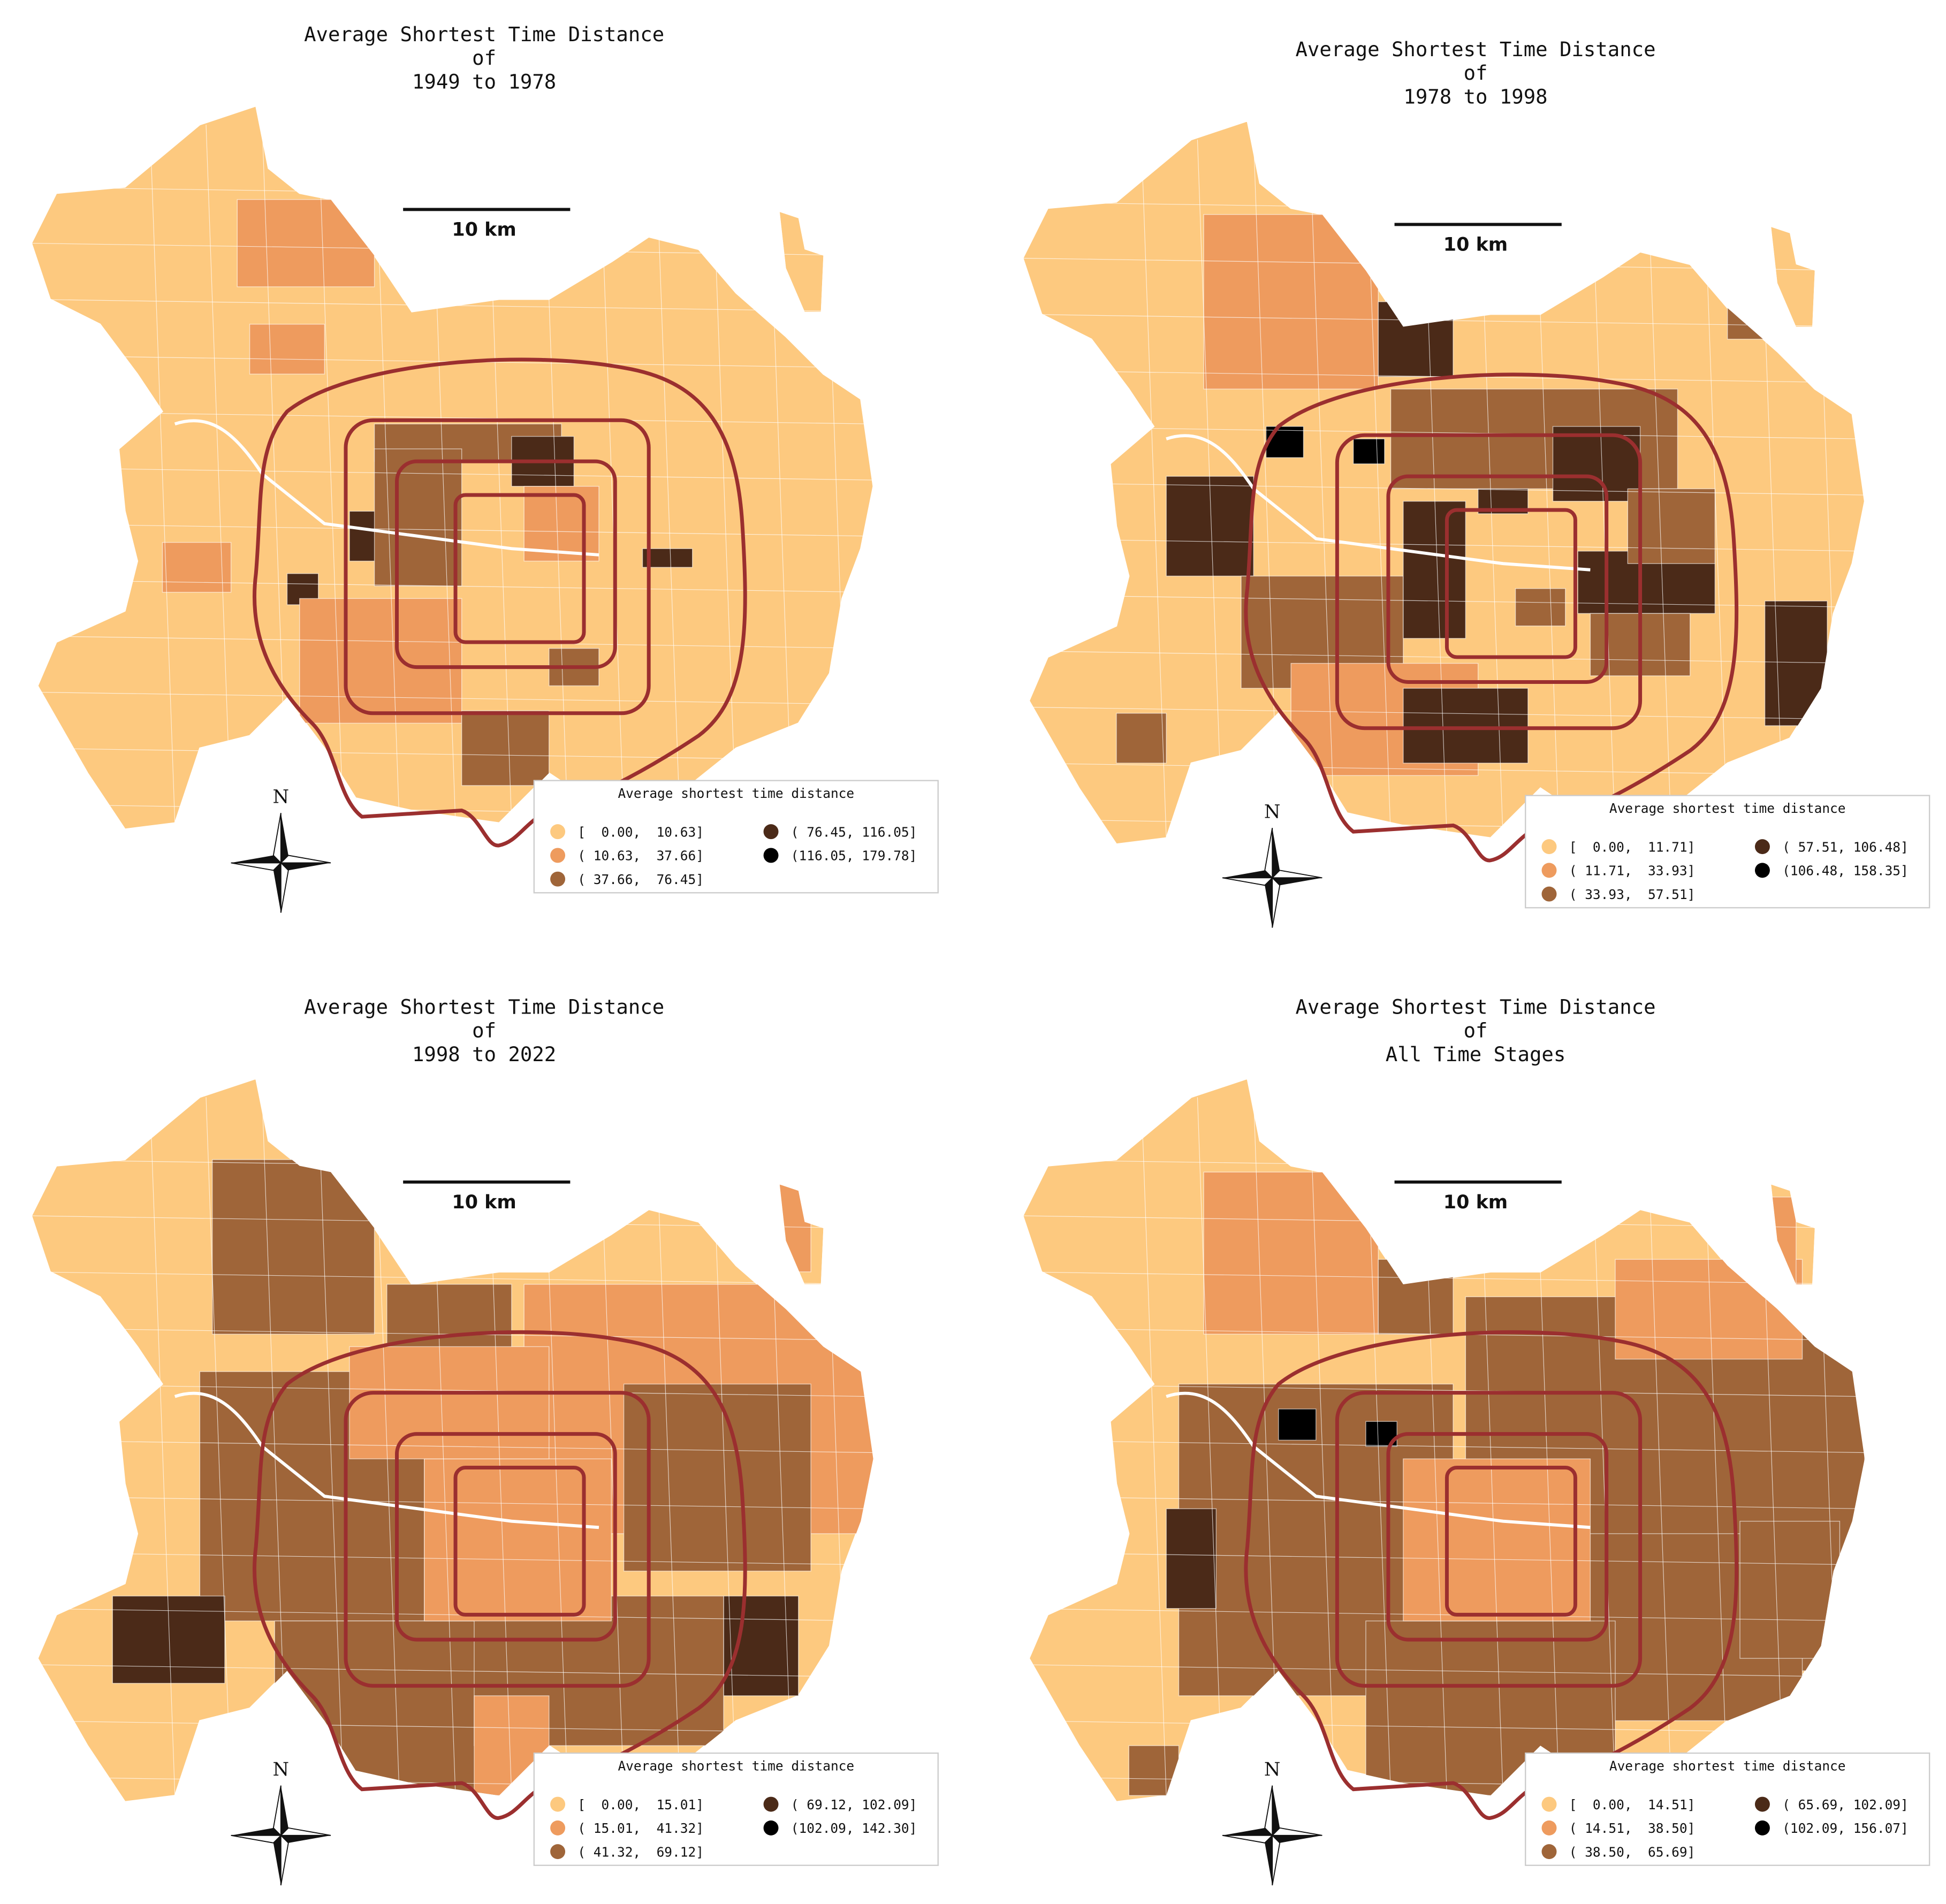 This screenshot has width=1946, height=1904. Describe the element at coordinates (484, 81) in the screenshot. I see `map-title: 1949 to 1978` at that location.